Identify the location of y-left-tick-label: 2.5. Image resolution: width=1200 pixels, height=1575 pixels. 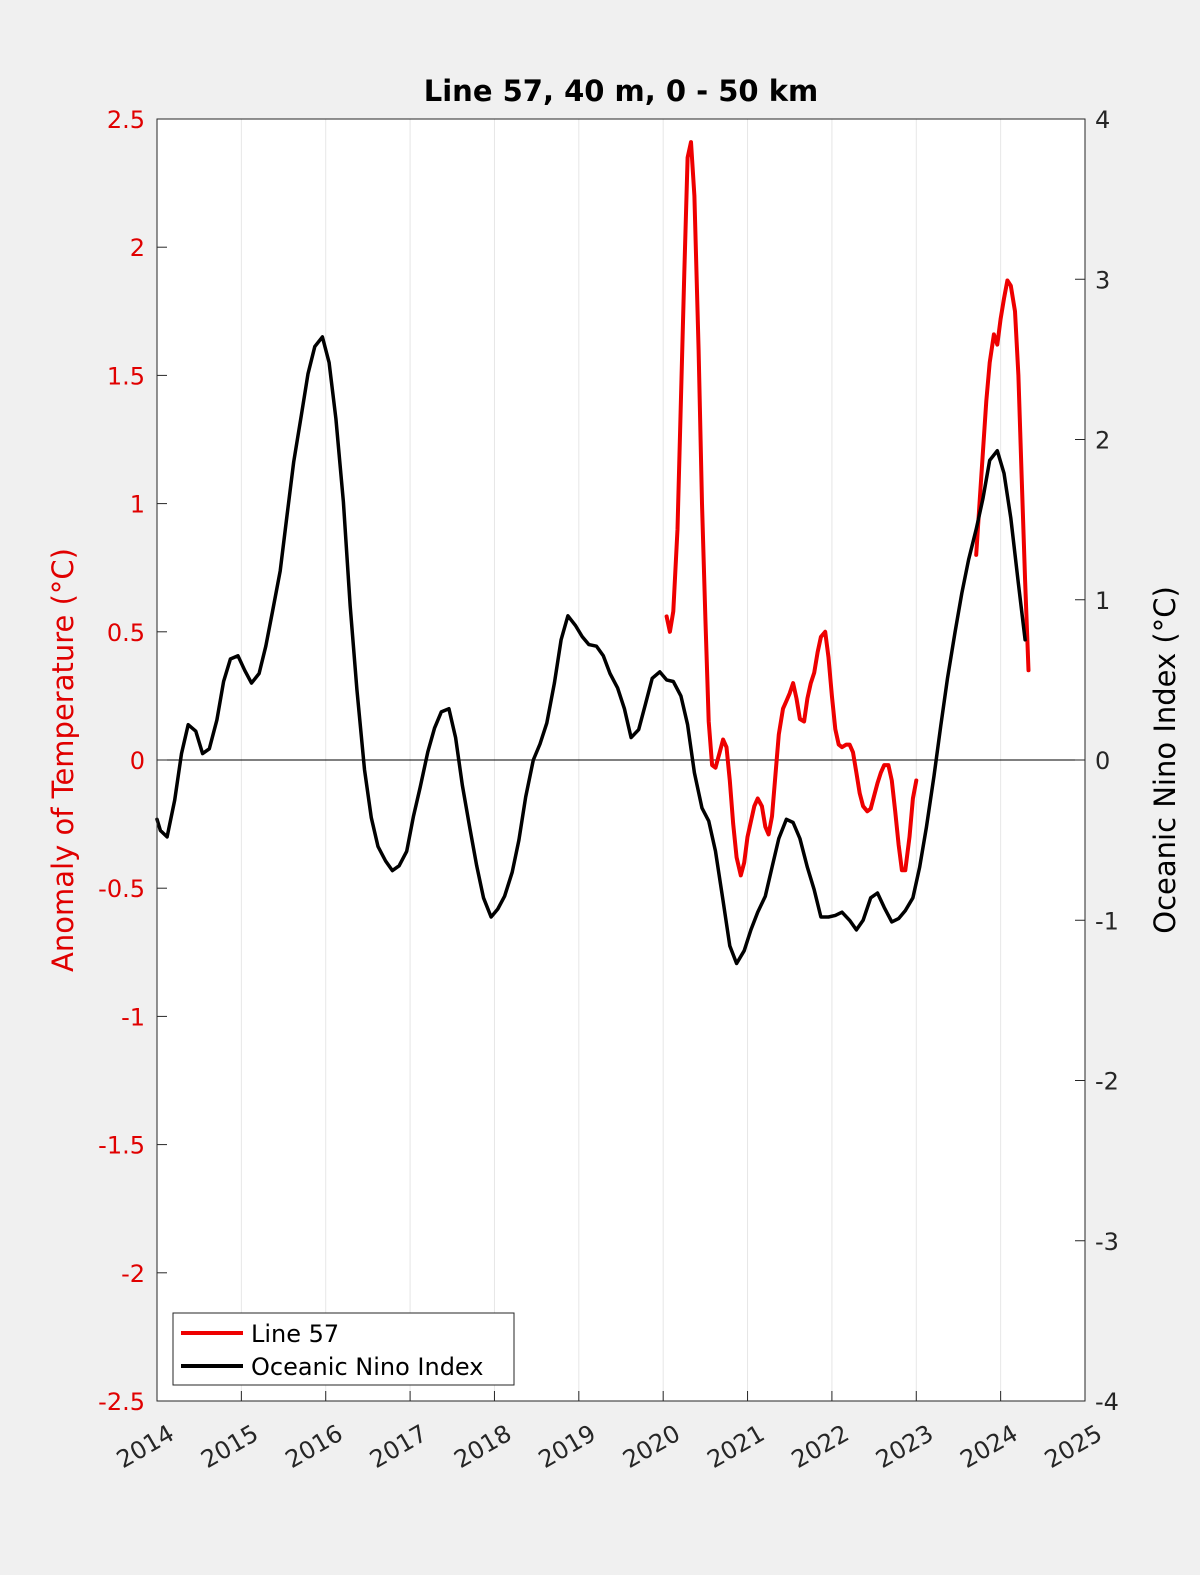
(126, 120).